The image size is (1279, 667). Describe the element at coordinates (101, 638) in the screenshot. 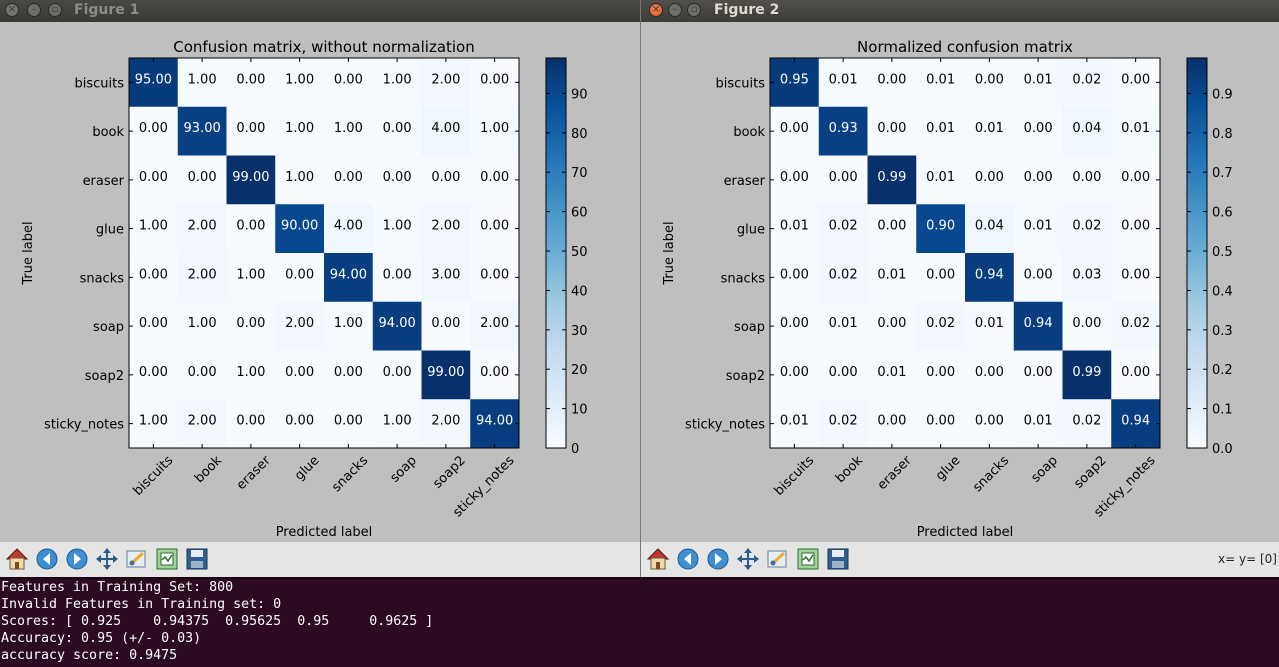

I see `terminal-line: Accuracy: 0.95 (+/- 0.03)` at that location.